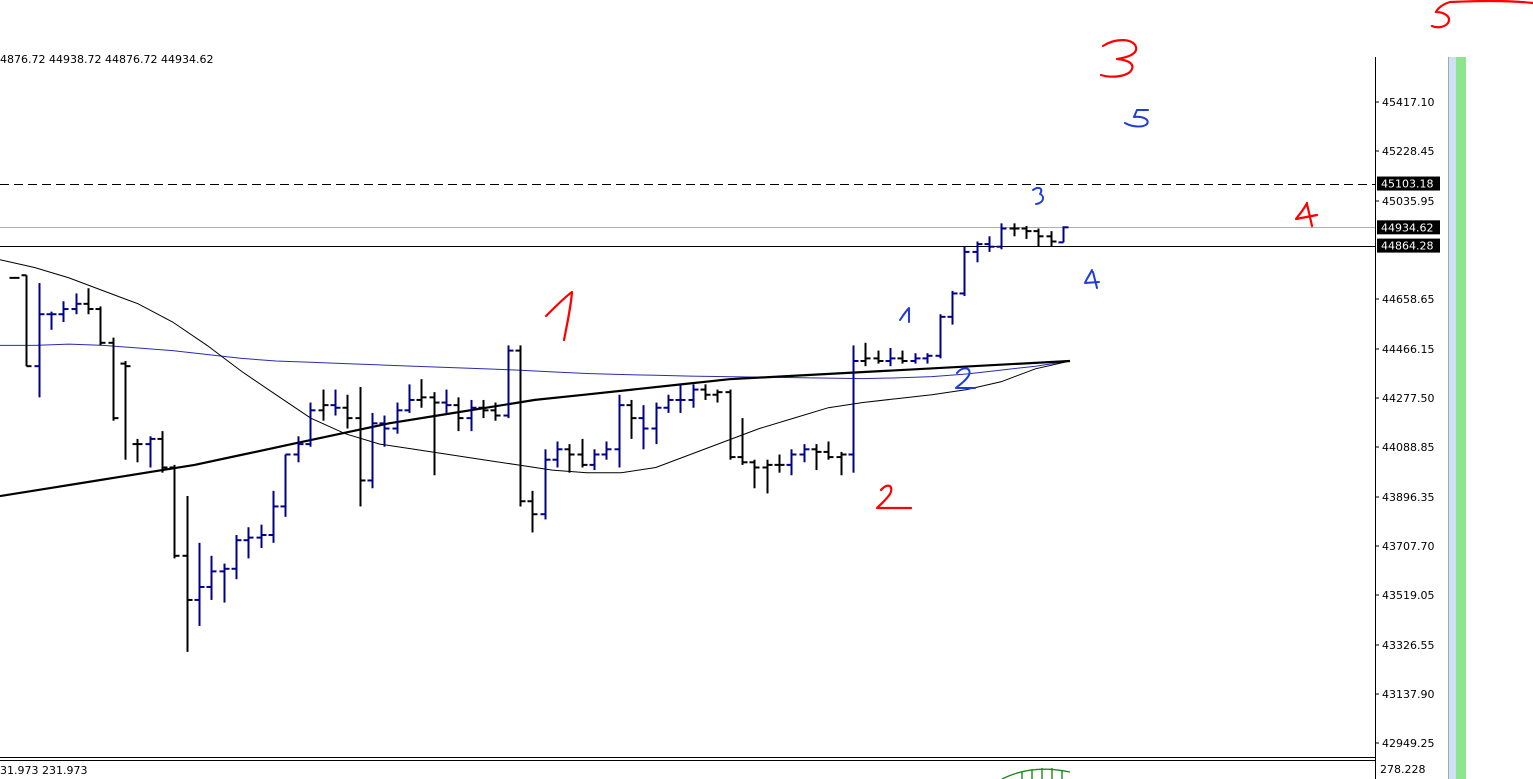 This screenshot has width=1533, height=779. What do you see at coordinates (1405, 447) in the screenshot?
I see `axis-tick: 44088.85` at bounding box center [1405, 447].